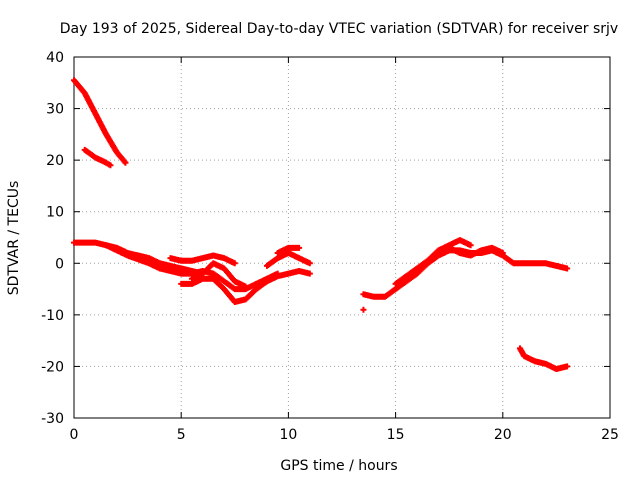 The width and height of the screenshot is (640, 480). I want to click on x-axis-label: GPS time / hours, so click(338, 466).